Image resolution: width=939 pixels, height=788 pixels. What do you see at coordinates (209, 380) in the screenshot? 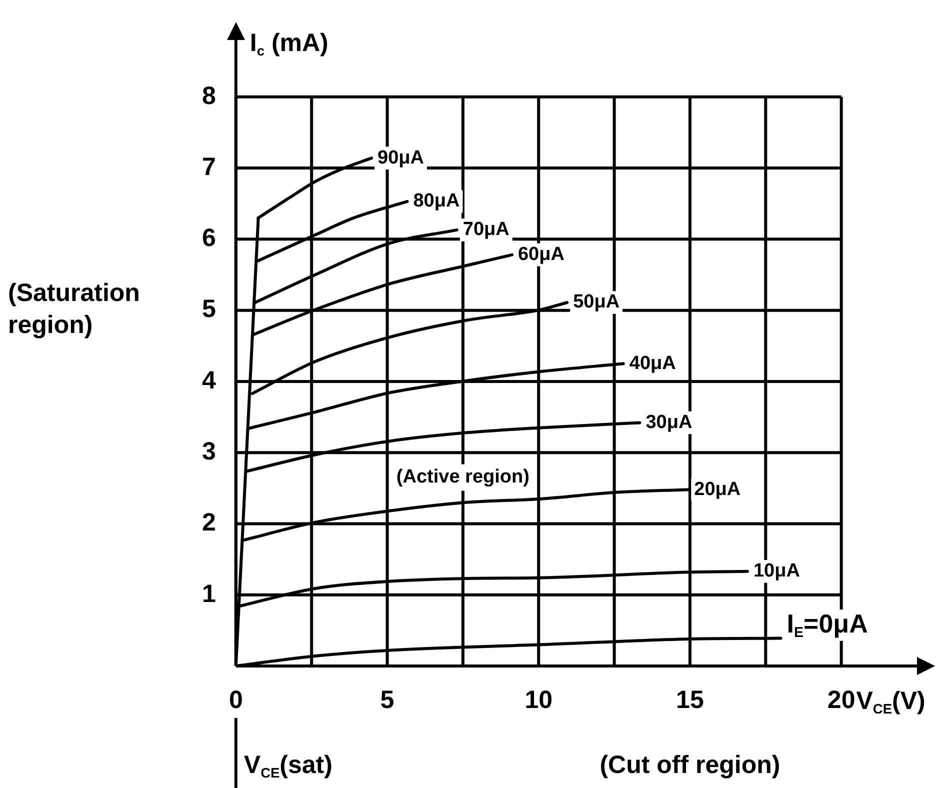
I see `y-tick-label: 4` at bounding box center [209, 380].